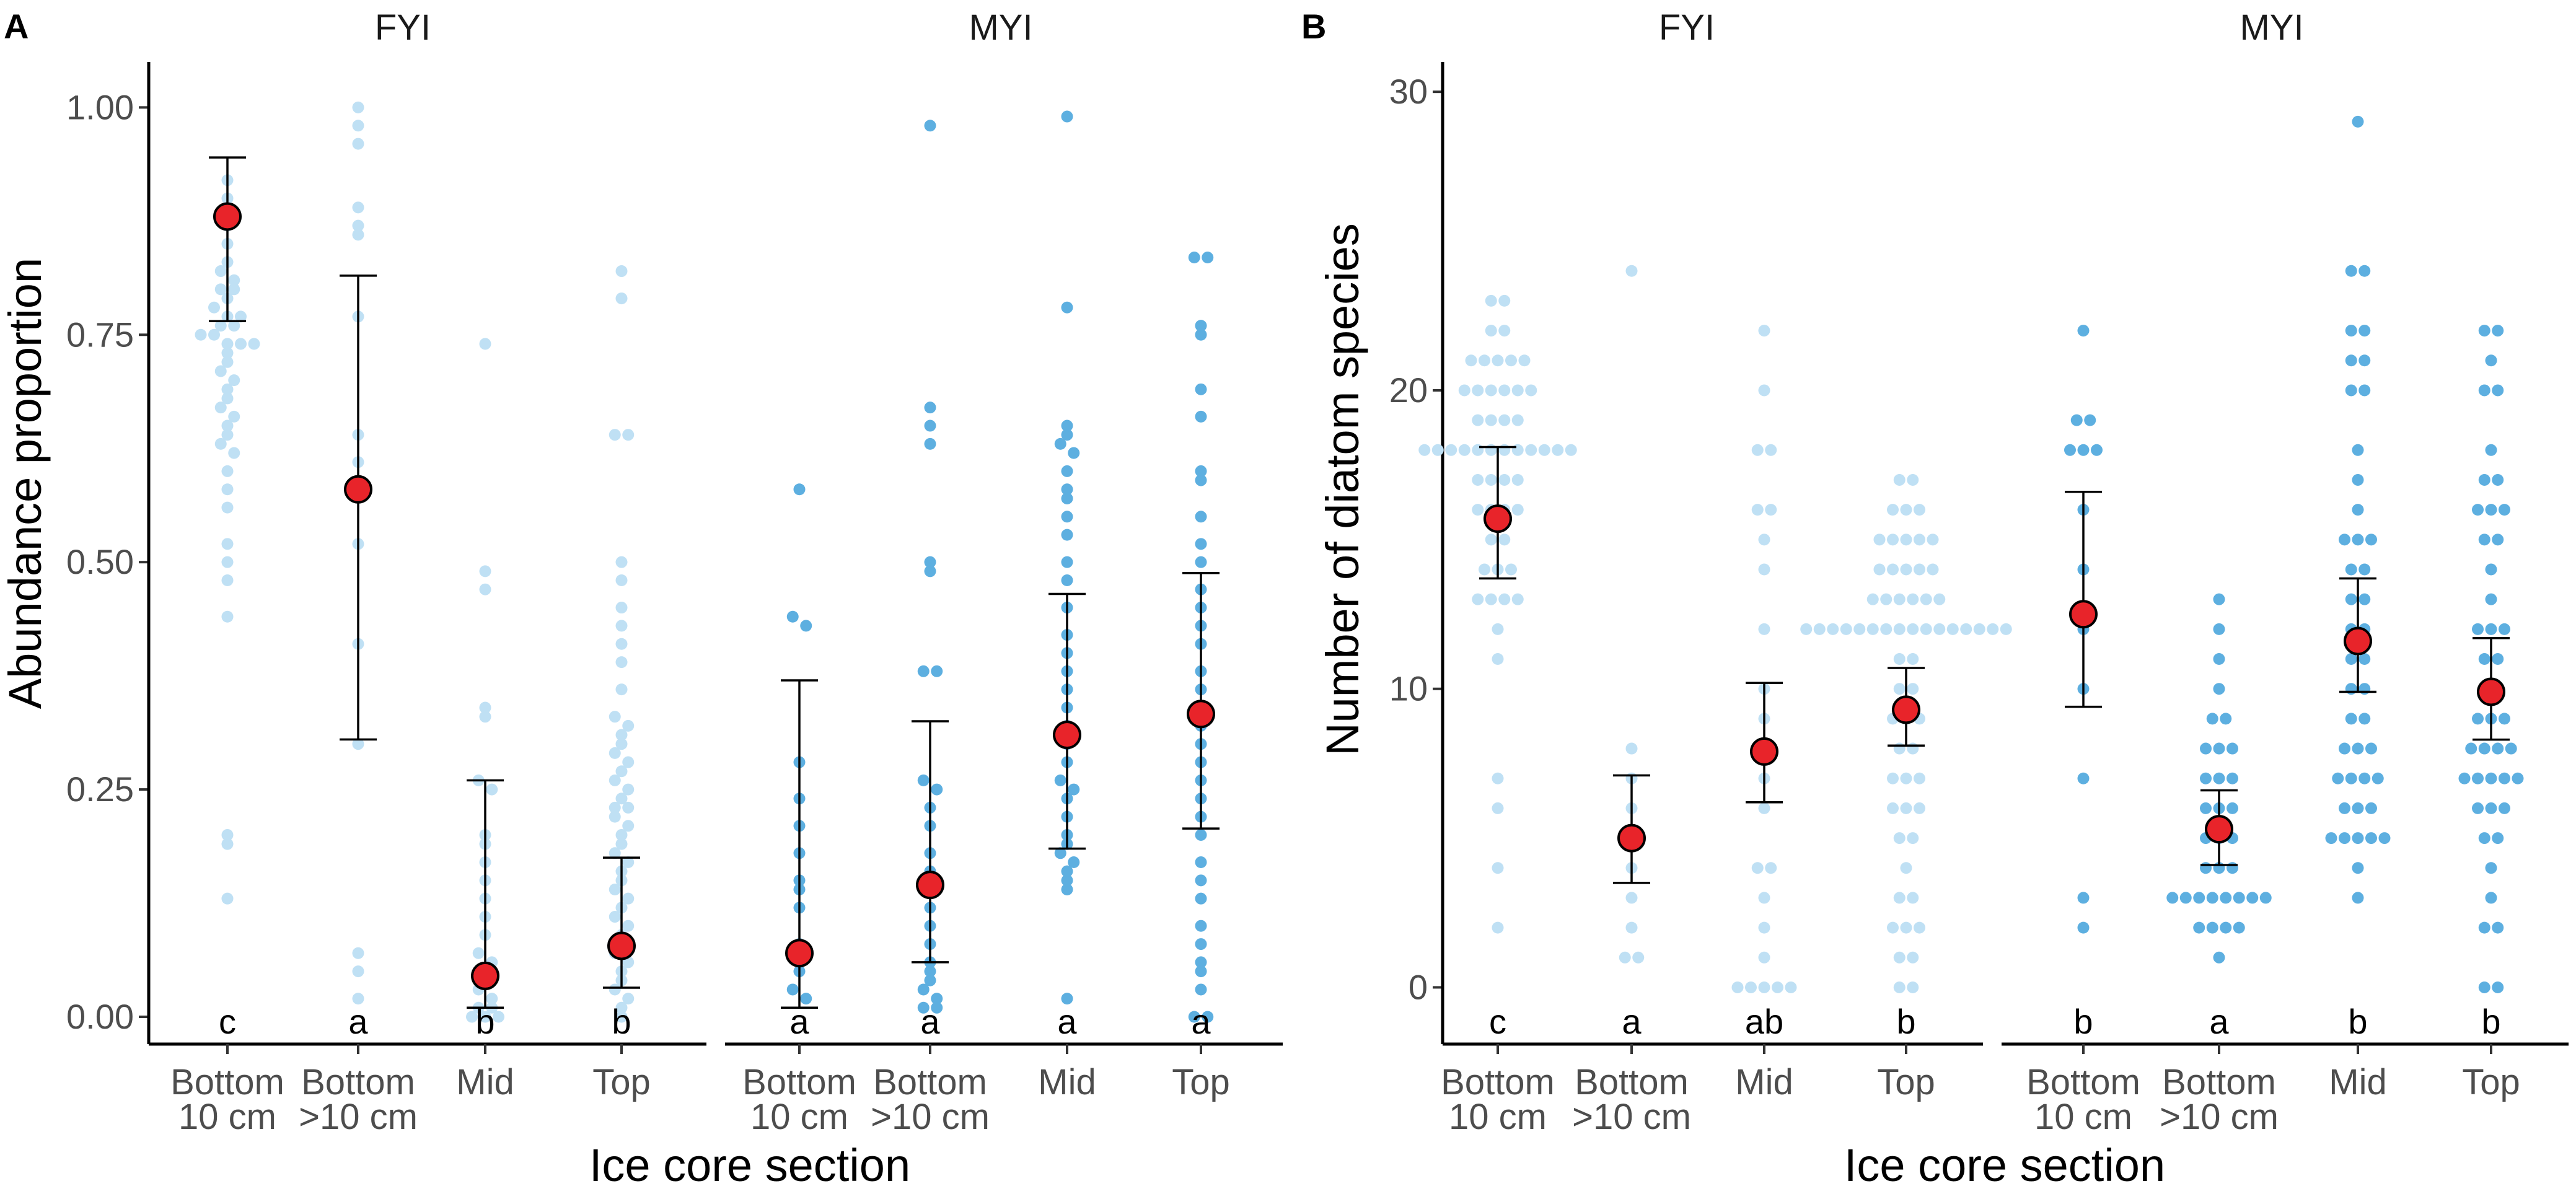  Describe the element at coordinates (1418, 986) in the screenshot. I see `y-tick-label: 0` at that location.